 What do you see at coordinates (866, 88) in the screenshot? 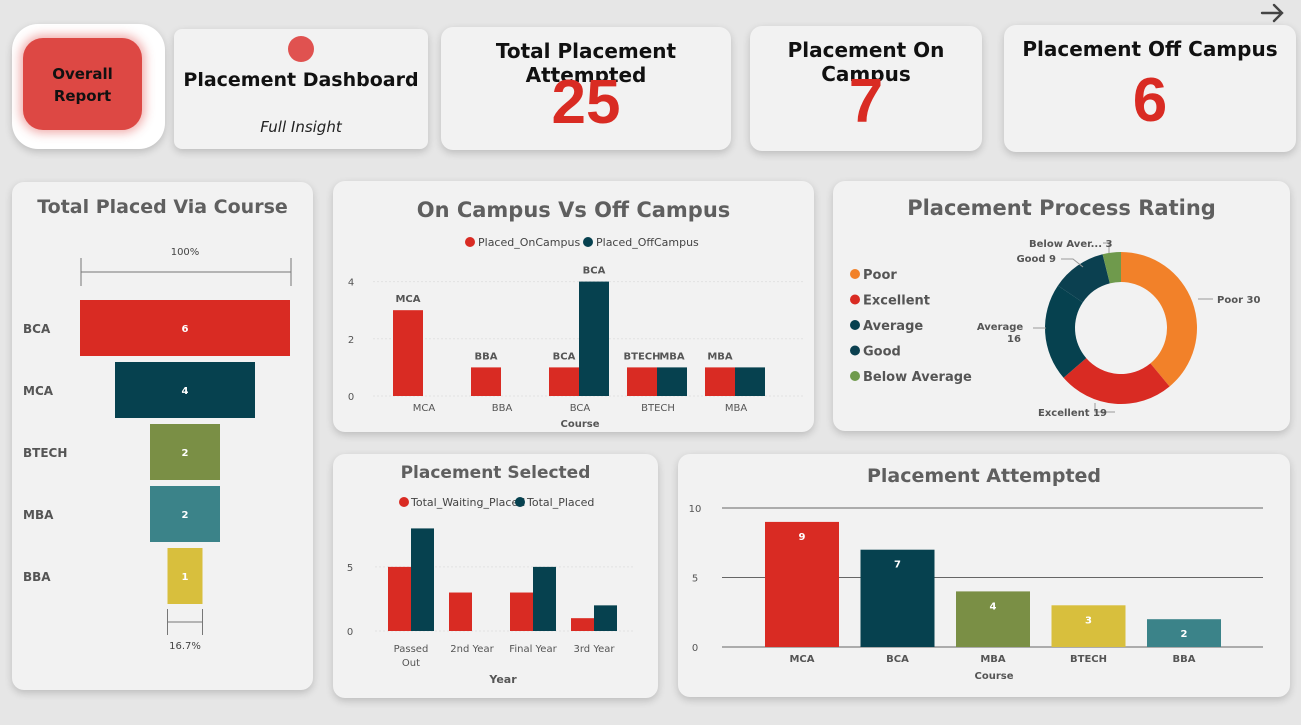
I see `kpi-card-on-campus: Placement On Campus 7` at bounding box center [866, 88].